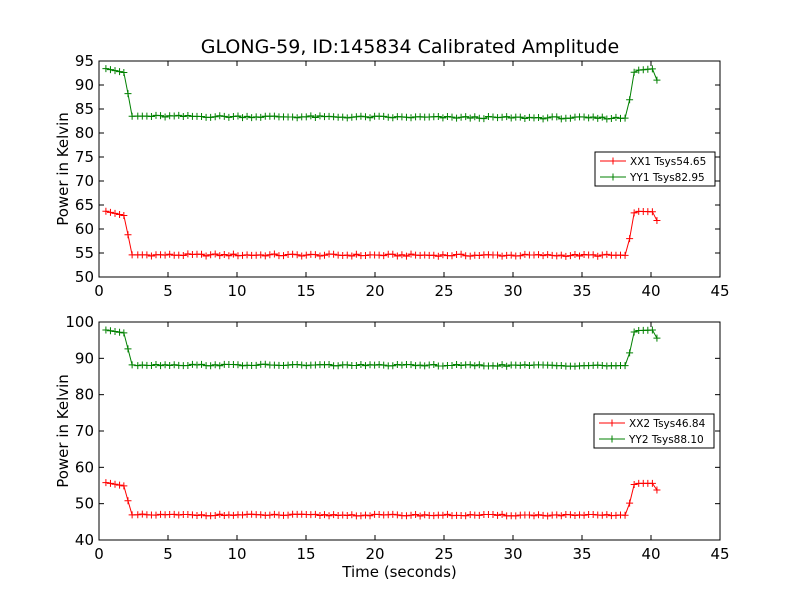 The image size is (800, 600). I want to click on x-tick-label: 5, so click(168, 554).